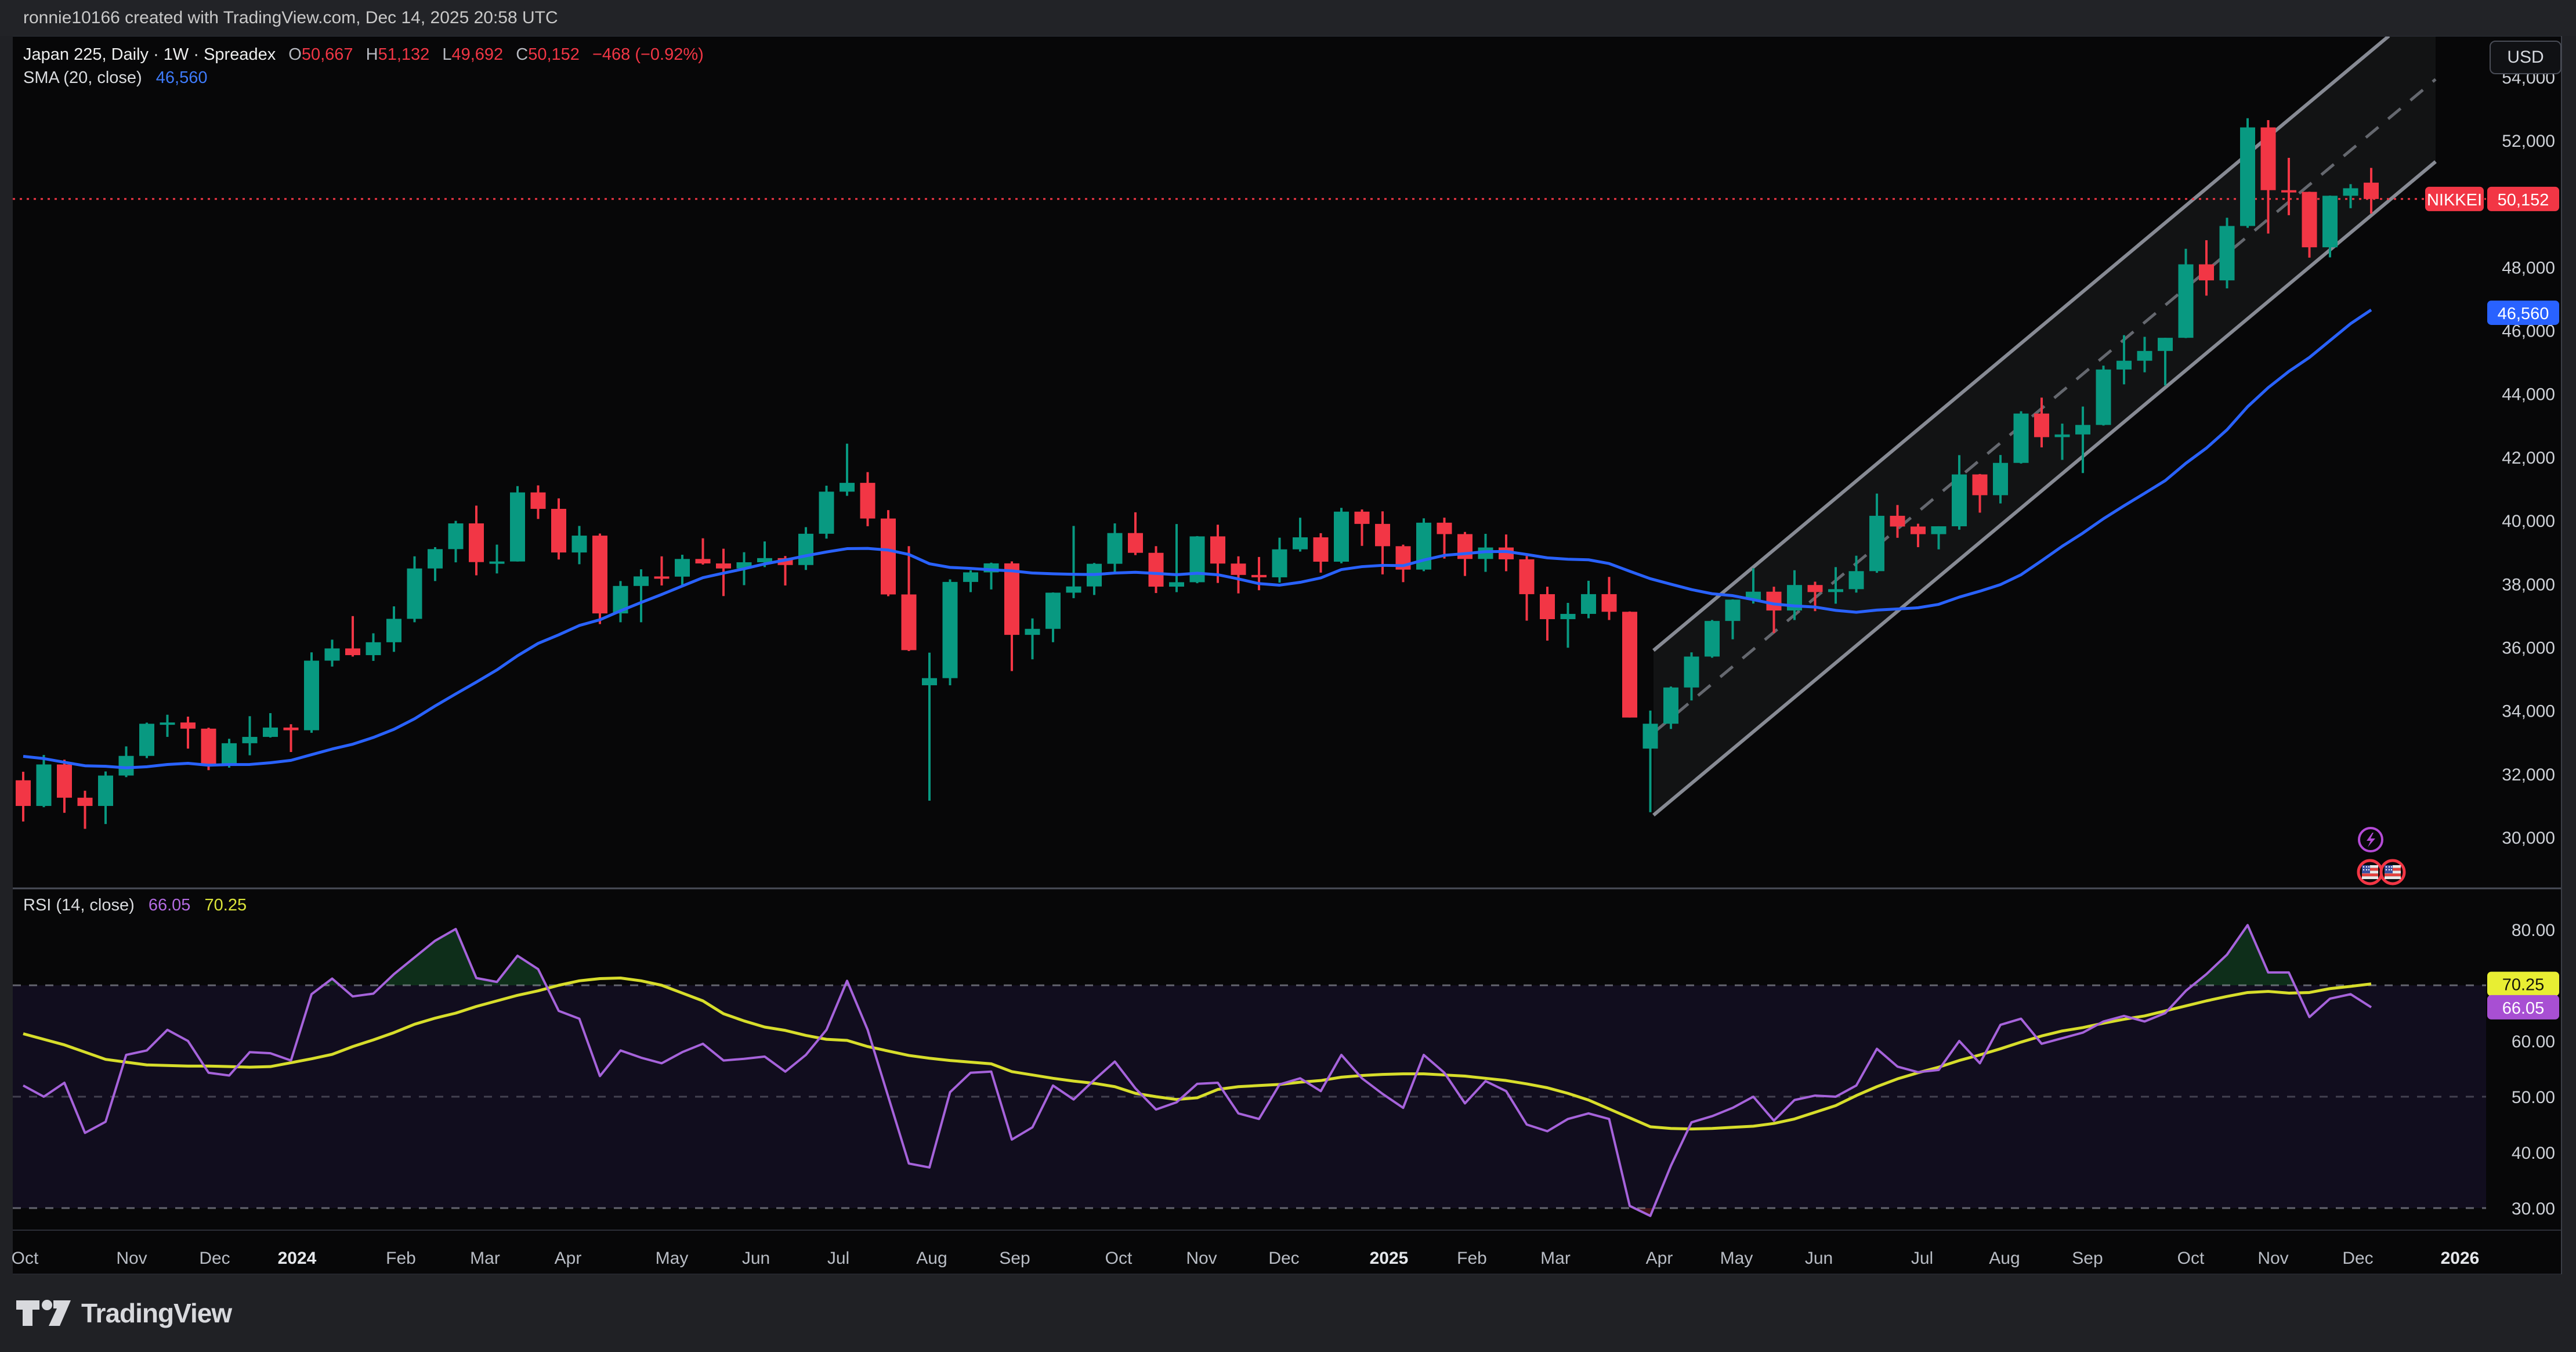 This screenshot has height=1352, width=2576. I want to click on time-axis-label: Feb, so click(1472, 1258).